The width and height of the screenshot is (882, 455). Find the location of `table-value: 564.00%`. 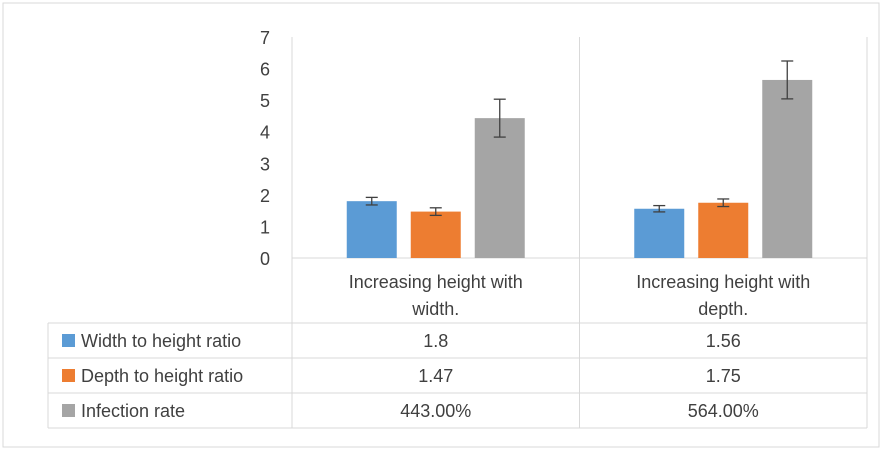

table-value: 564.00% is located at coordinates (723, 411).